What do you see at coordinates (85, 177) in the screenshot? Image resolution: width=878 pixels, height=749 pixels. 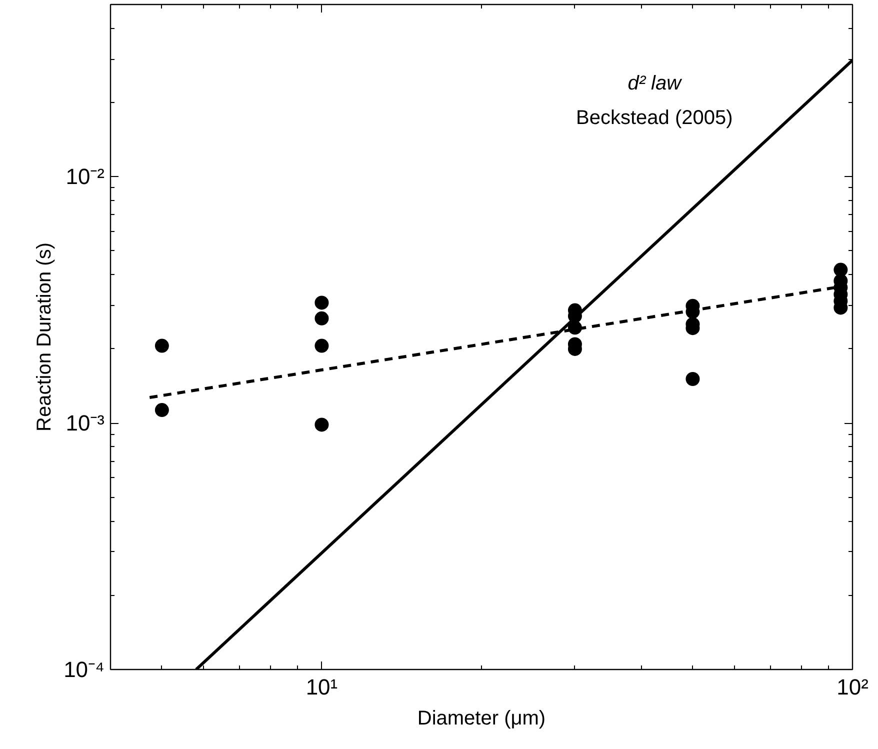 I see `y-tick-label: 10⁻²` at bounding box center [85, 177].